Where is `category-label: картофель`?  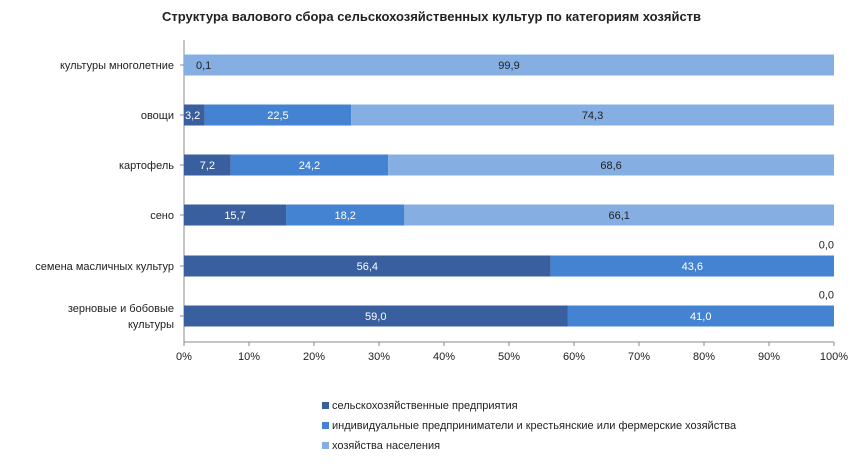
category-label: картофель is located at coordinates (146, 166).